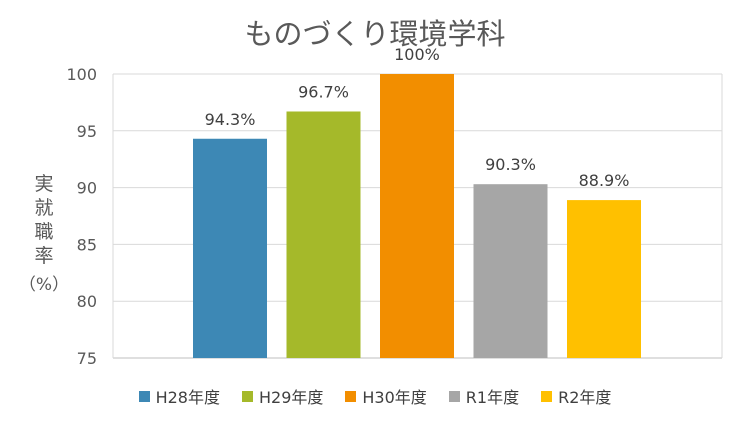  I want to click on y-axis-label-part: 実, so click(43, 184).